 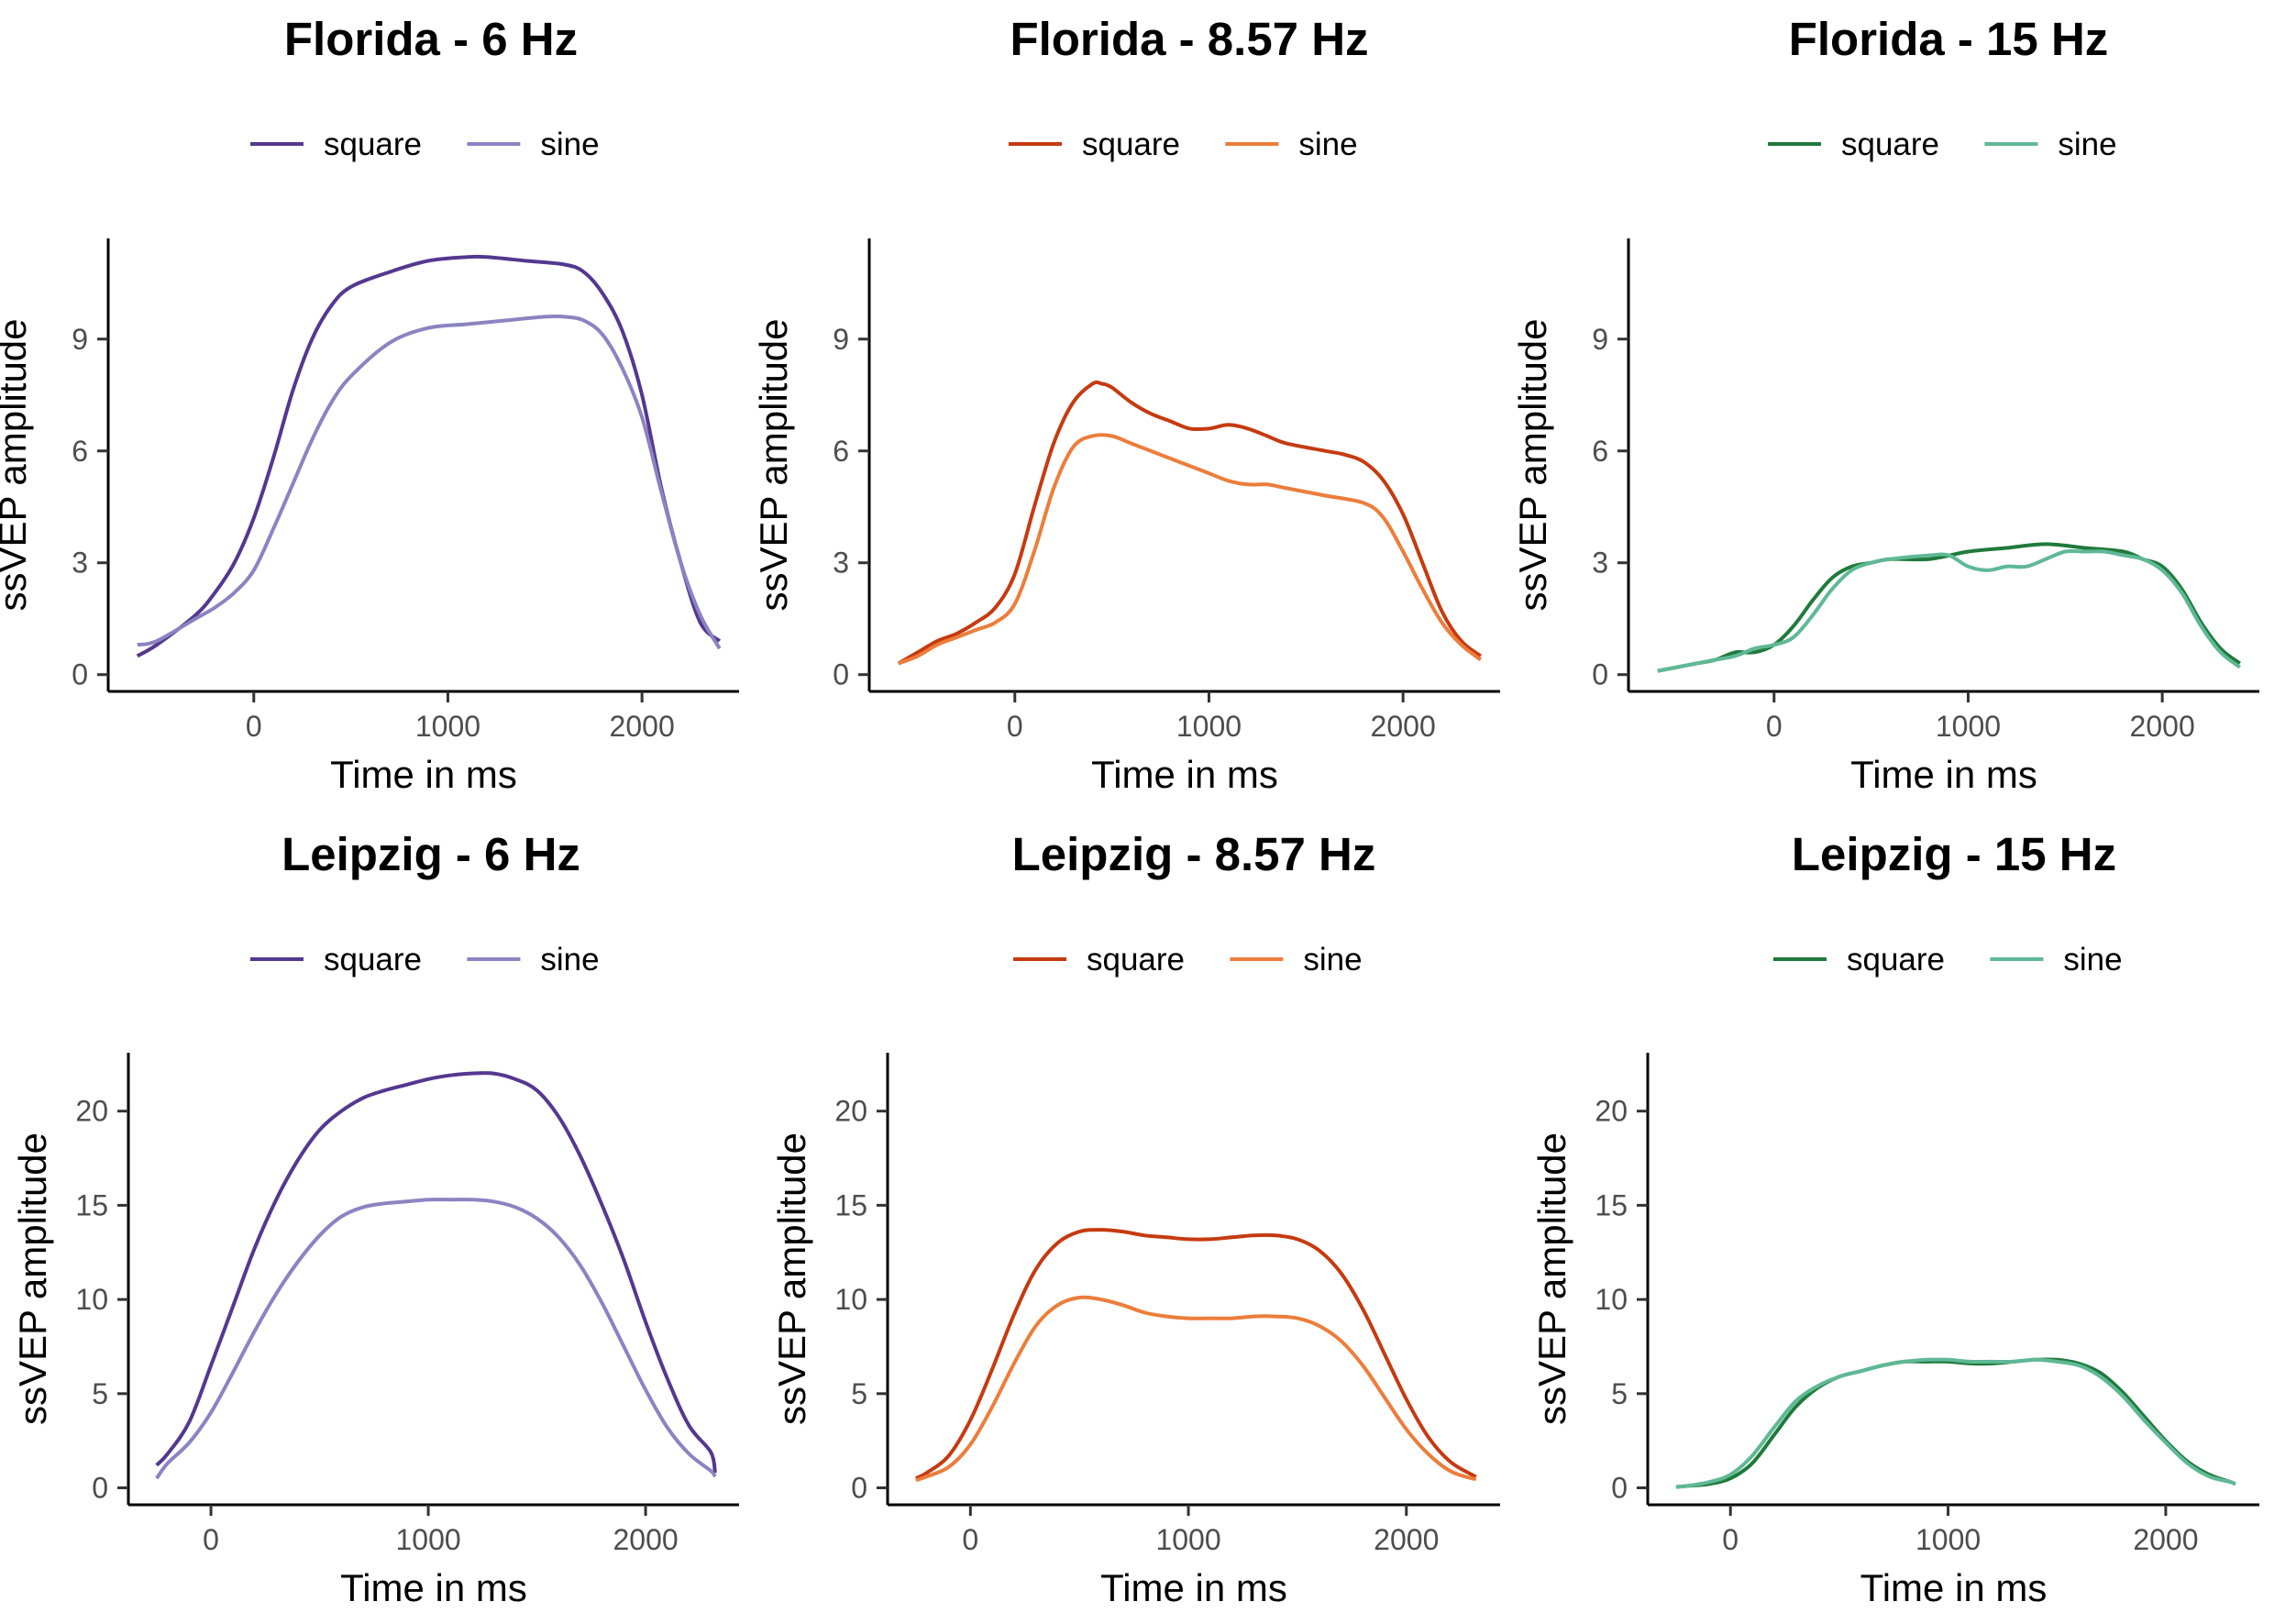 I want to click on panel-title: Florida - 8.57 Hz, so click(x=1189, y=39).